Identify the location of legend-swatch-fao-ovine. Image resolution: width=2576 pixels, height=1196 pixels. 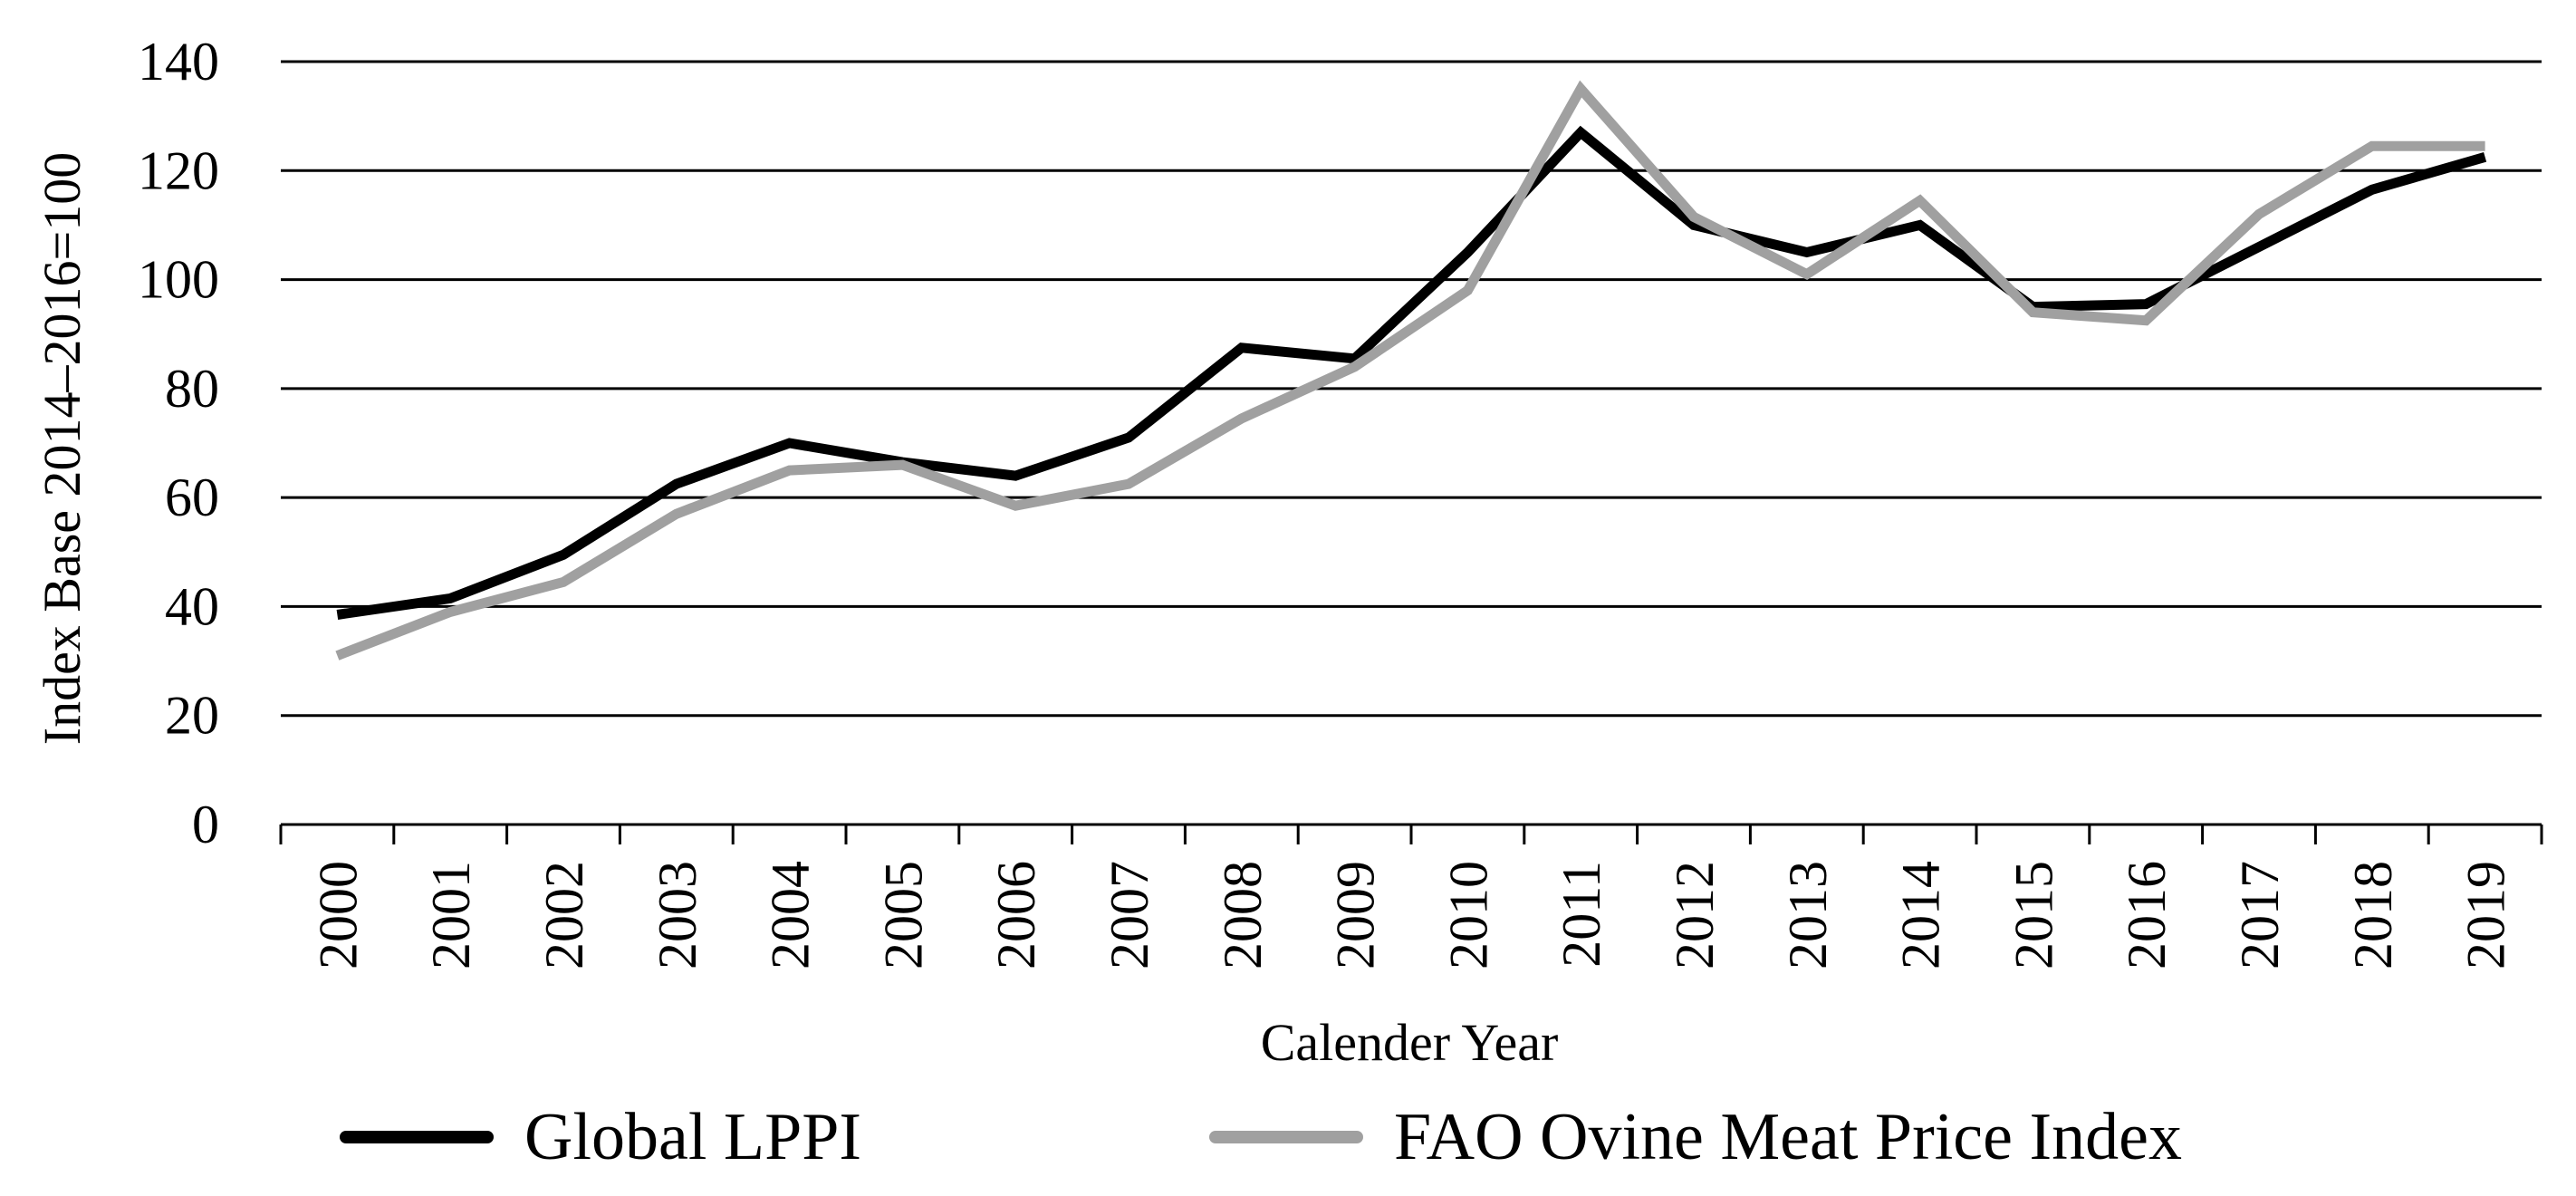
(1286, 1137).